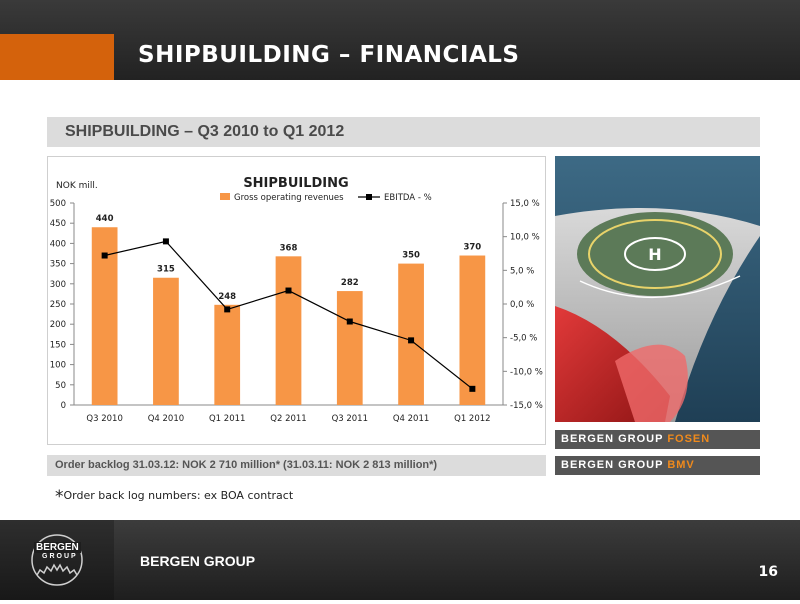 This screenshot has height=604, width=800. What do you see at coordinates (227, 297) in the screenshot?
I see `bar-value-label: 248` at bounding box center [227, 297].